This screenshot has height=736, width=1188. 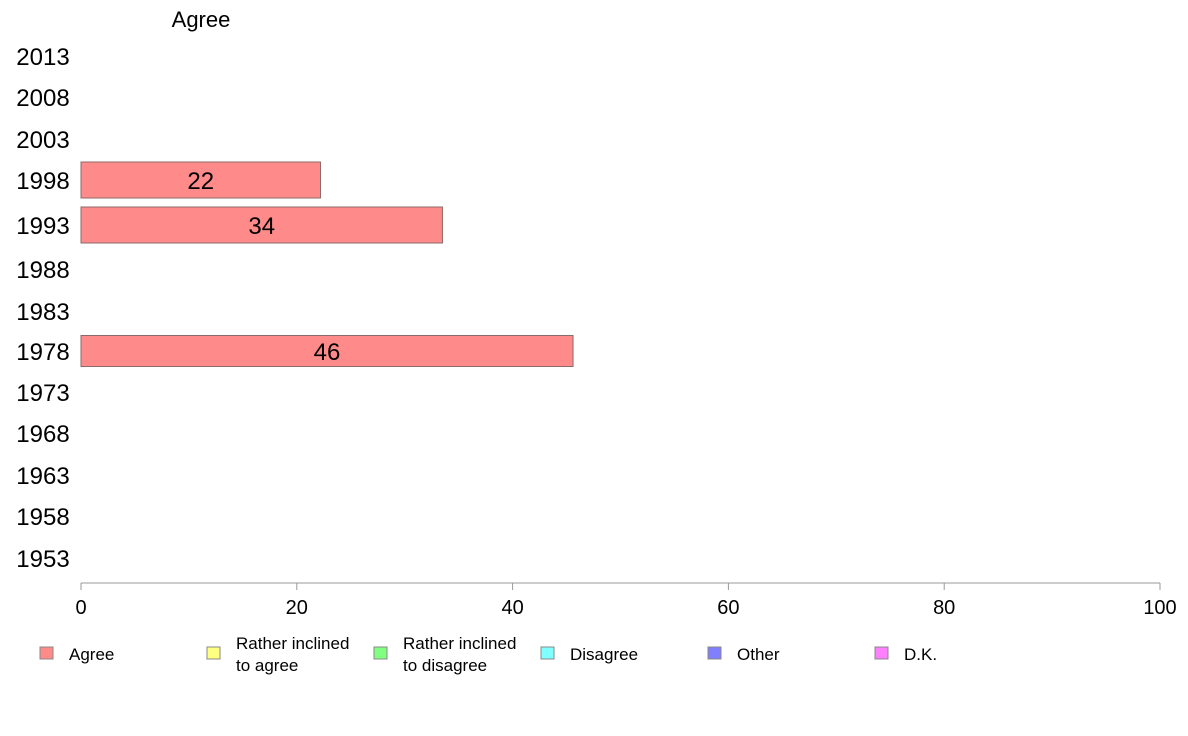 I want to click on legend-label: Agree, so click(x=91, y=654).